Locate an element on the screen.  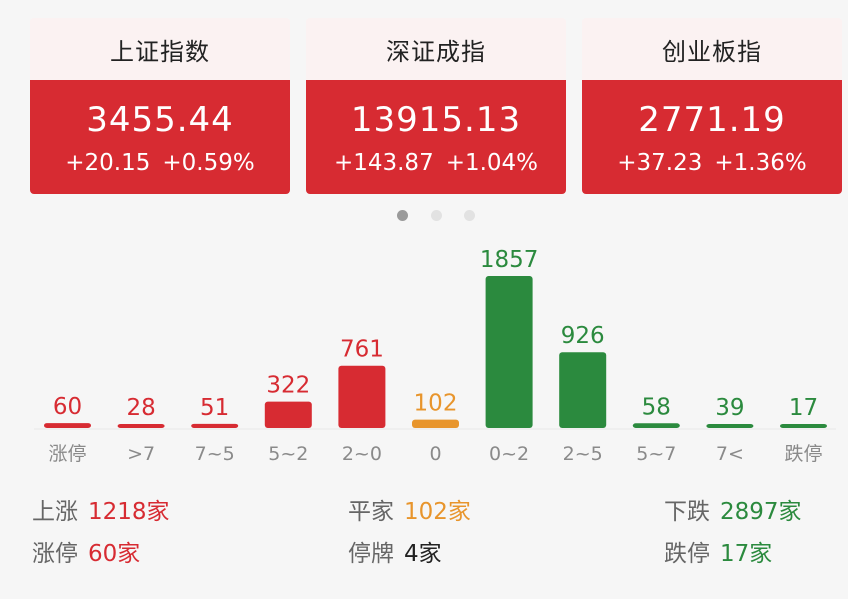
chart-category-label: 7< is located at coordinates (730, 454).